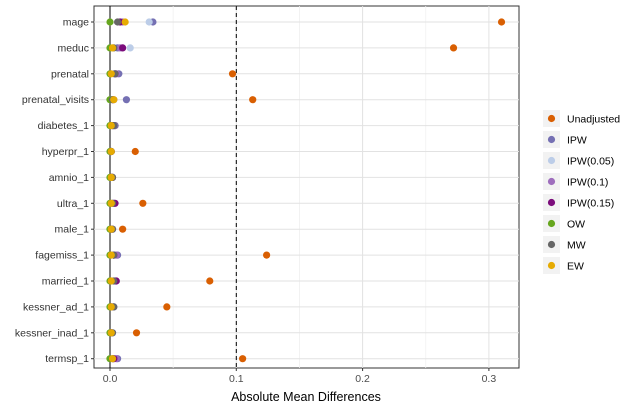 This screenshot has width=624, height=412. What do you see at coordinates (130, 48) in the screenshot?
I see `point-IPW(0.05)-meduc` at bounding box center [130, 48].